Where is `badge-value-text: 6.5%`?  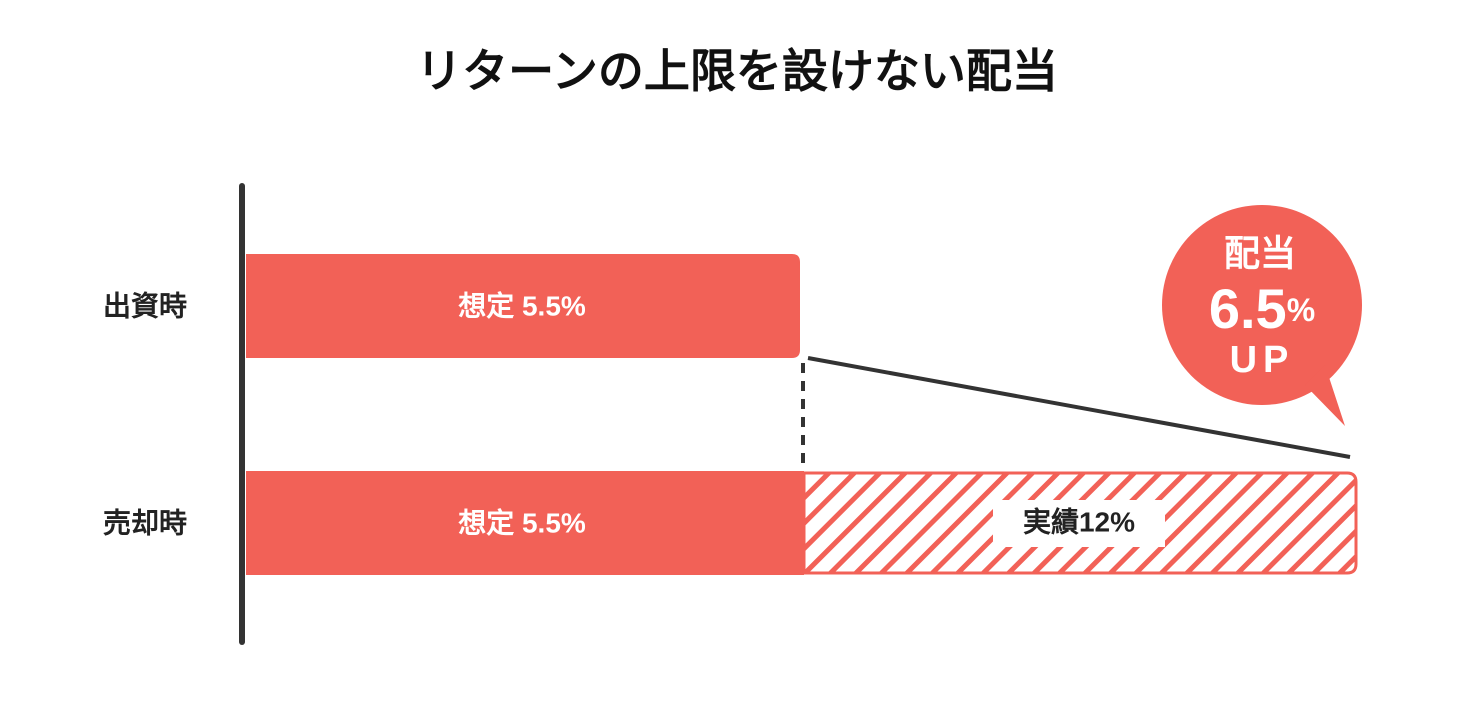
badge-value-text: 6.5% is located at coordinates (1262, 308).